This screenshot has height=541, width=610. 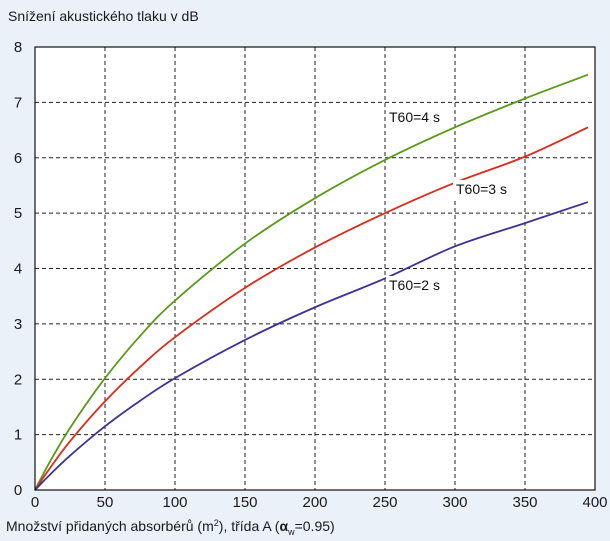 I want to click on y-tick-label: 3, so click(x=18, y=324).